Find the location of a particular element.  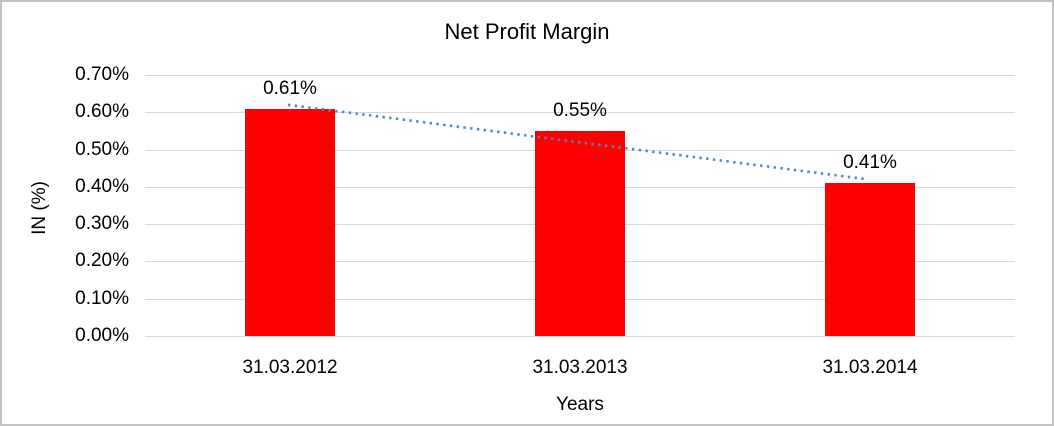

chart-title: Net Profit Margin is located at coordinates (527, 31).